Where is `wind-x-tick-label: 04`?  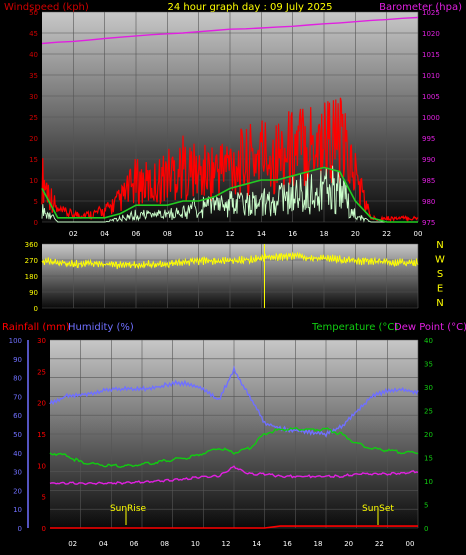
wind-x-tick-label: 04 is located at coordinates (104, 234).